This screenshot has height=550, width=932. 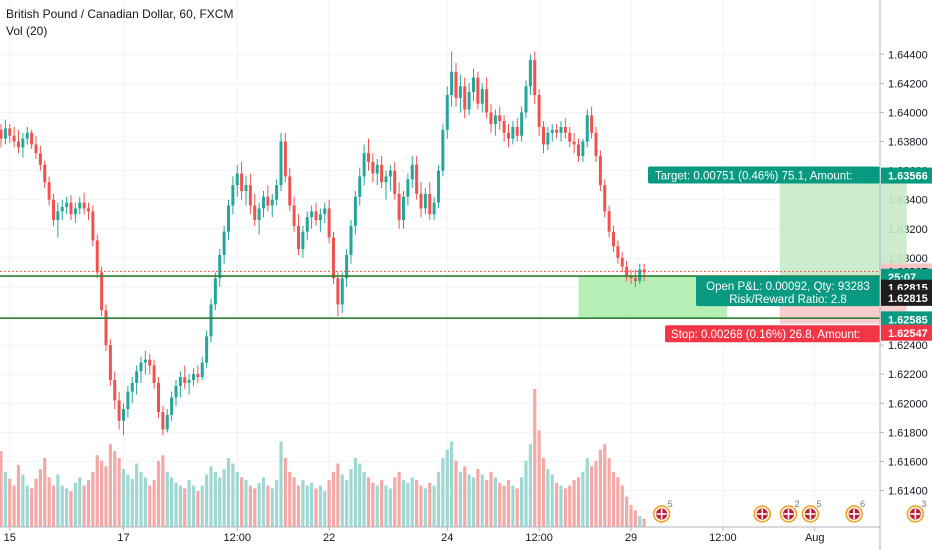 I want to click on stop-label-bg, so click(x=772, y=334).